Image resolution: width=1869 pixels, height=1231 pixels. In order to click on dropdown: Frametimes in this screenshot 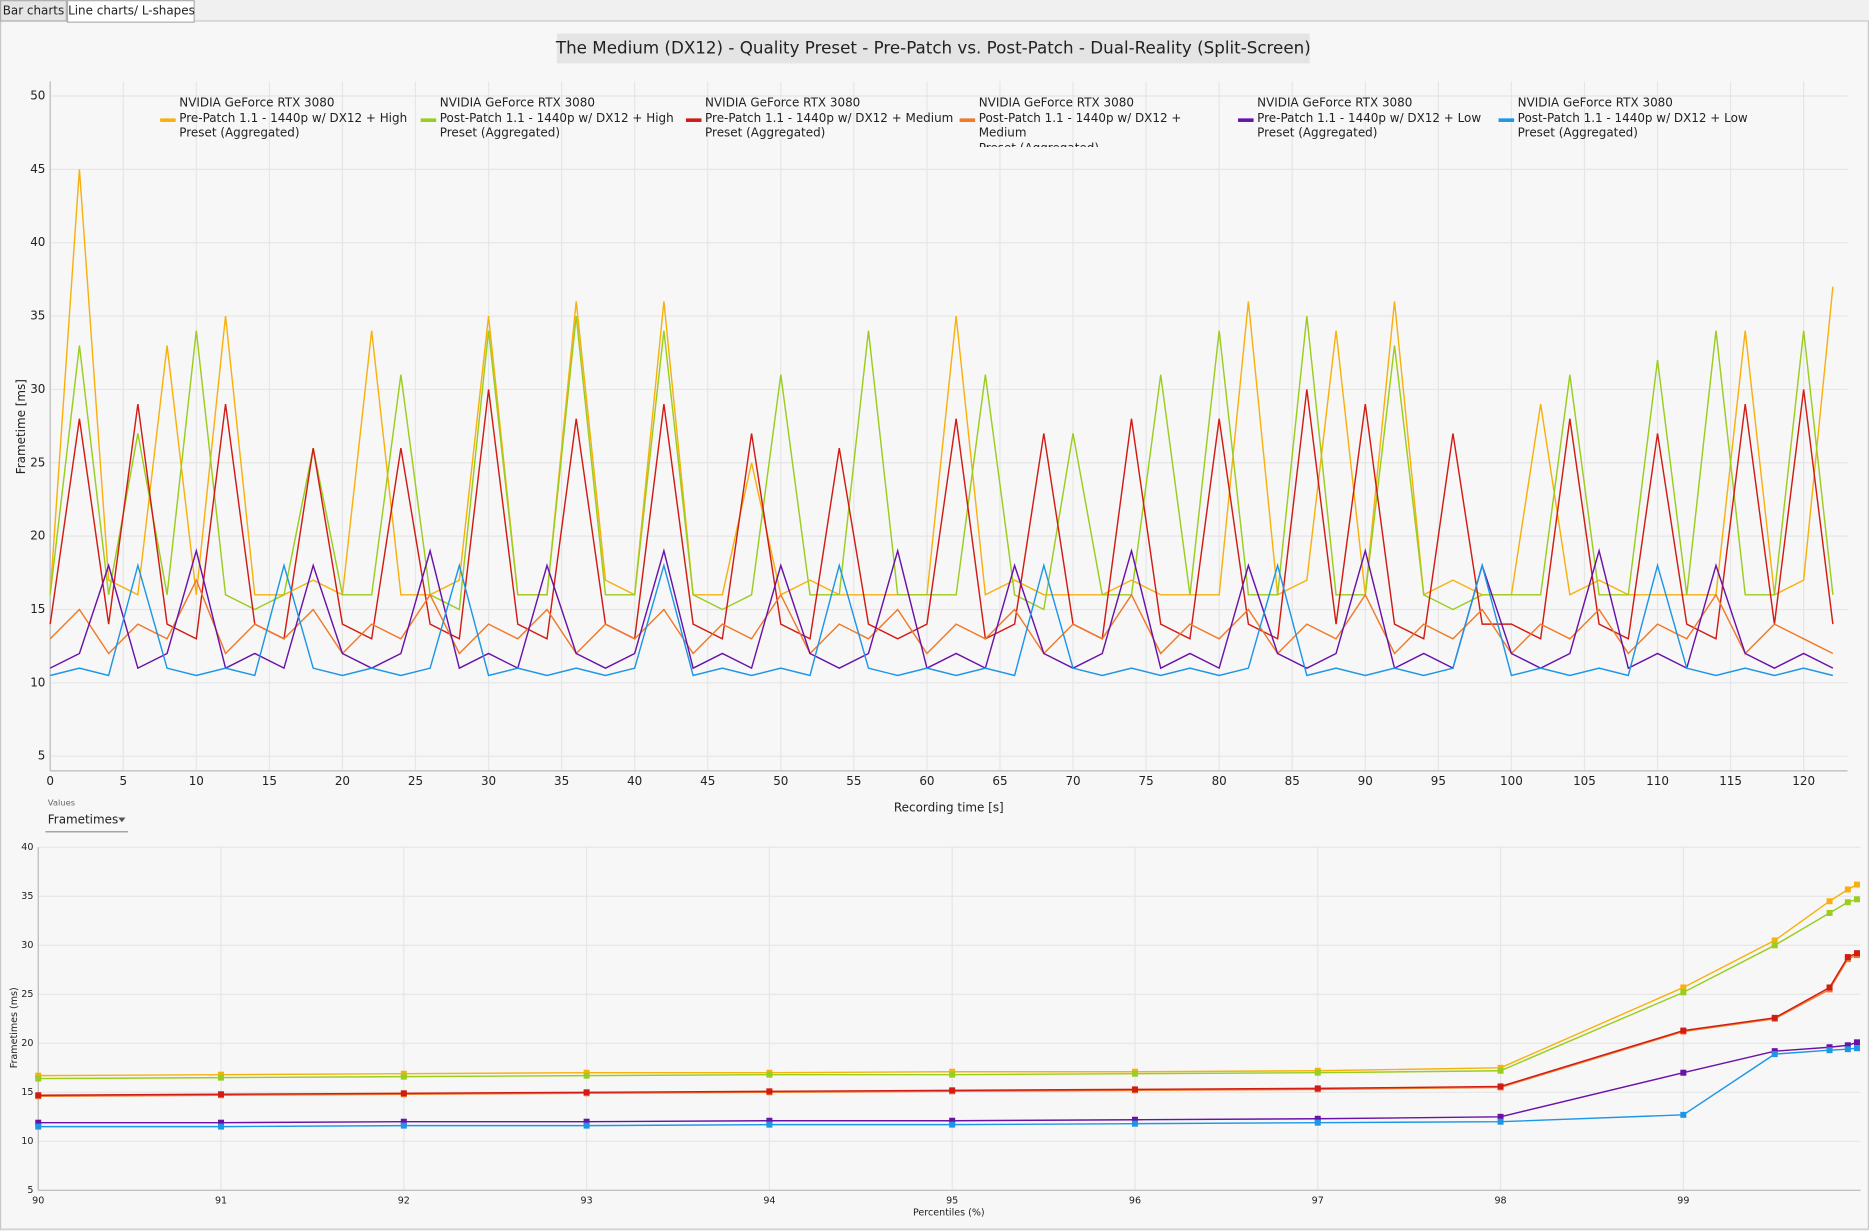, I will do `click(83, 819)`.